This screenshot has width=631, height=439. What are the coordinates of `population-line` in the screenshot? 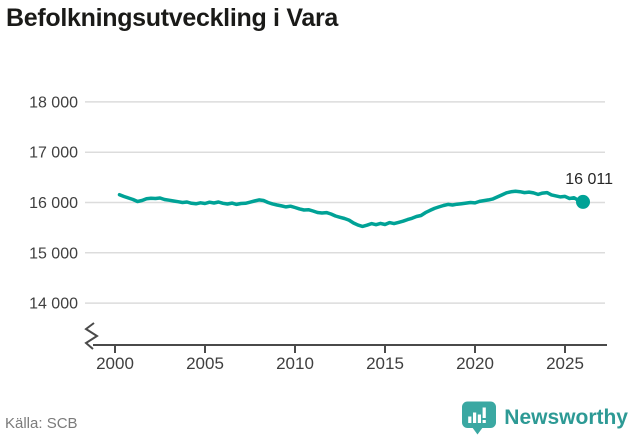 It's located at (351, 209).